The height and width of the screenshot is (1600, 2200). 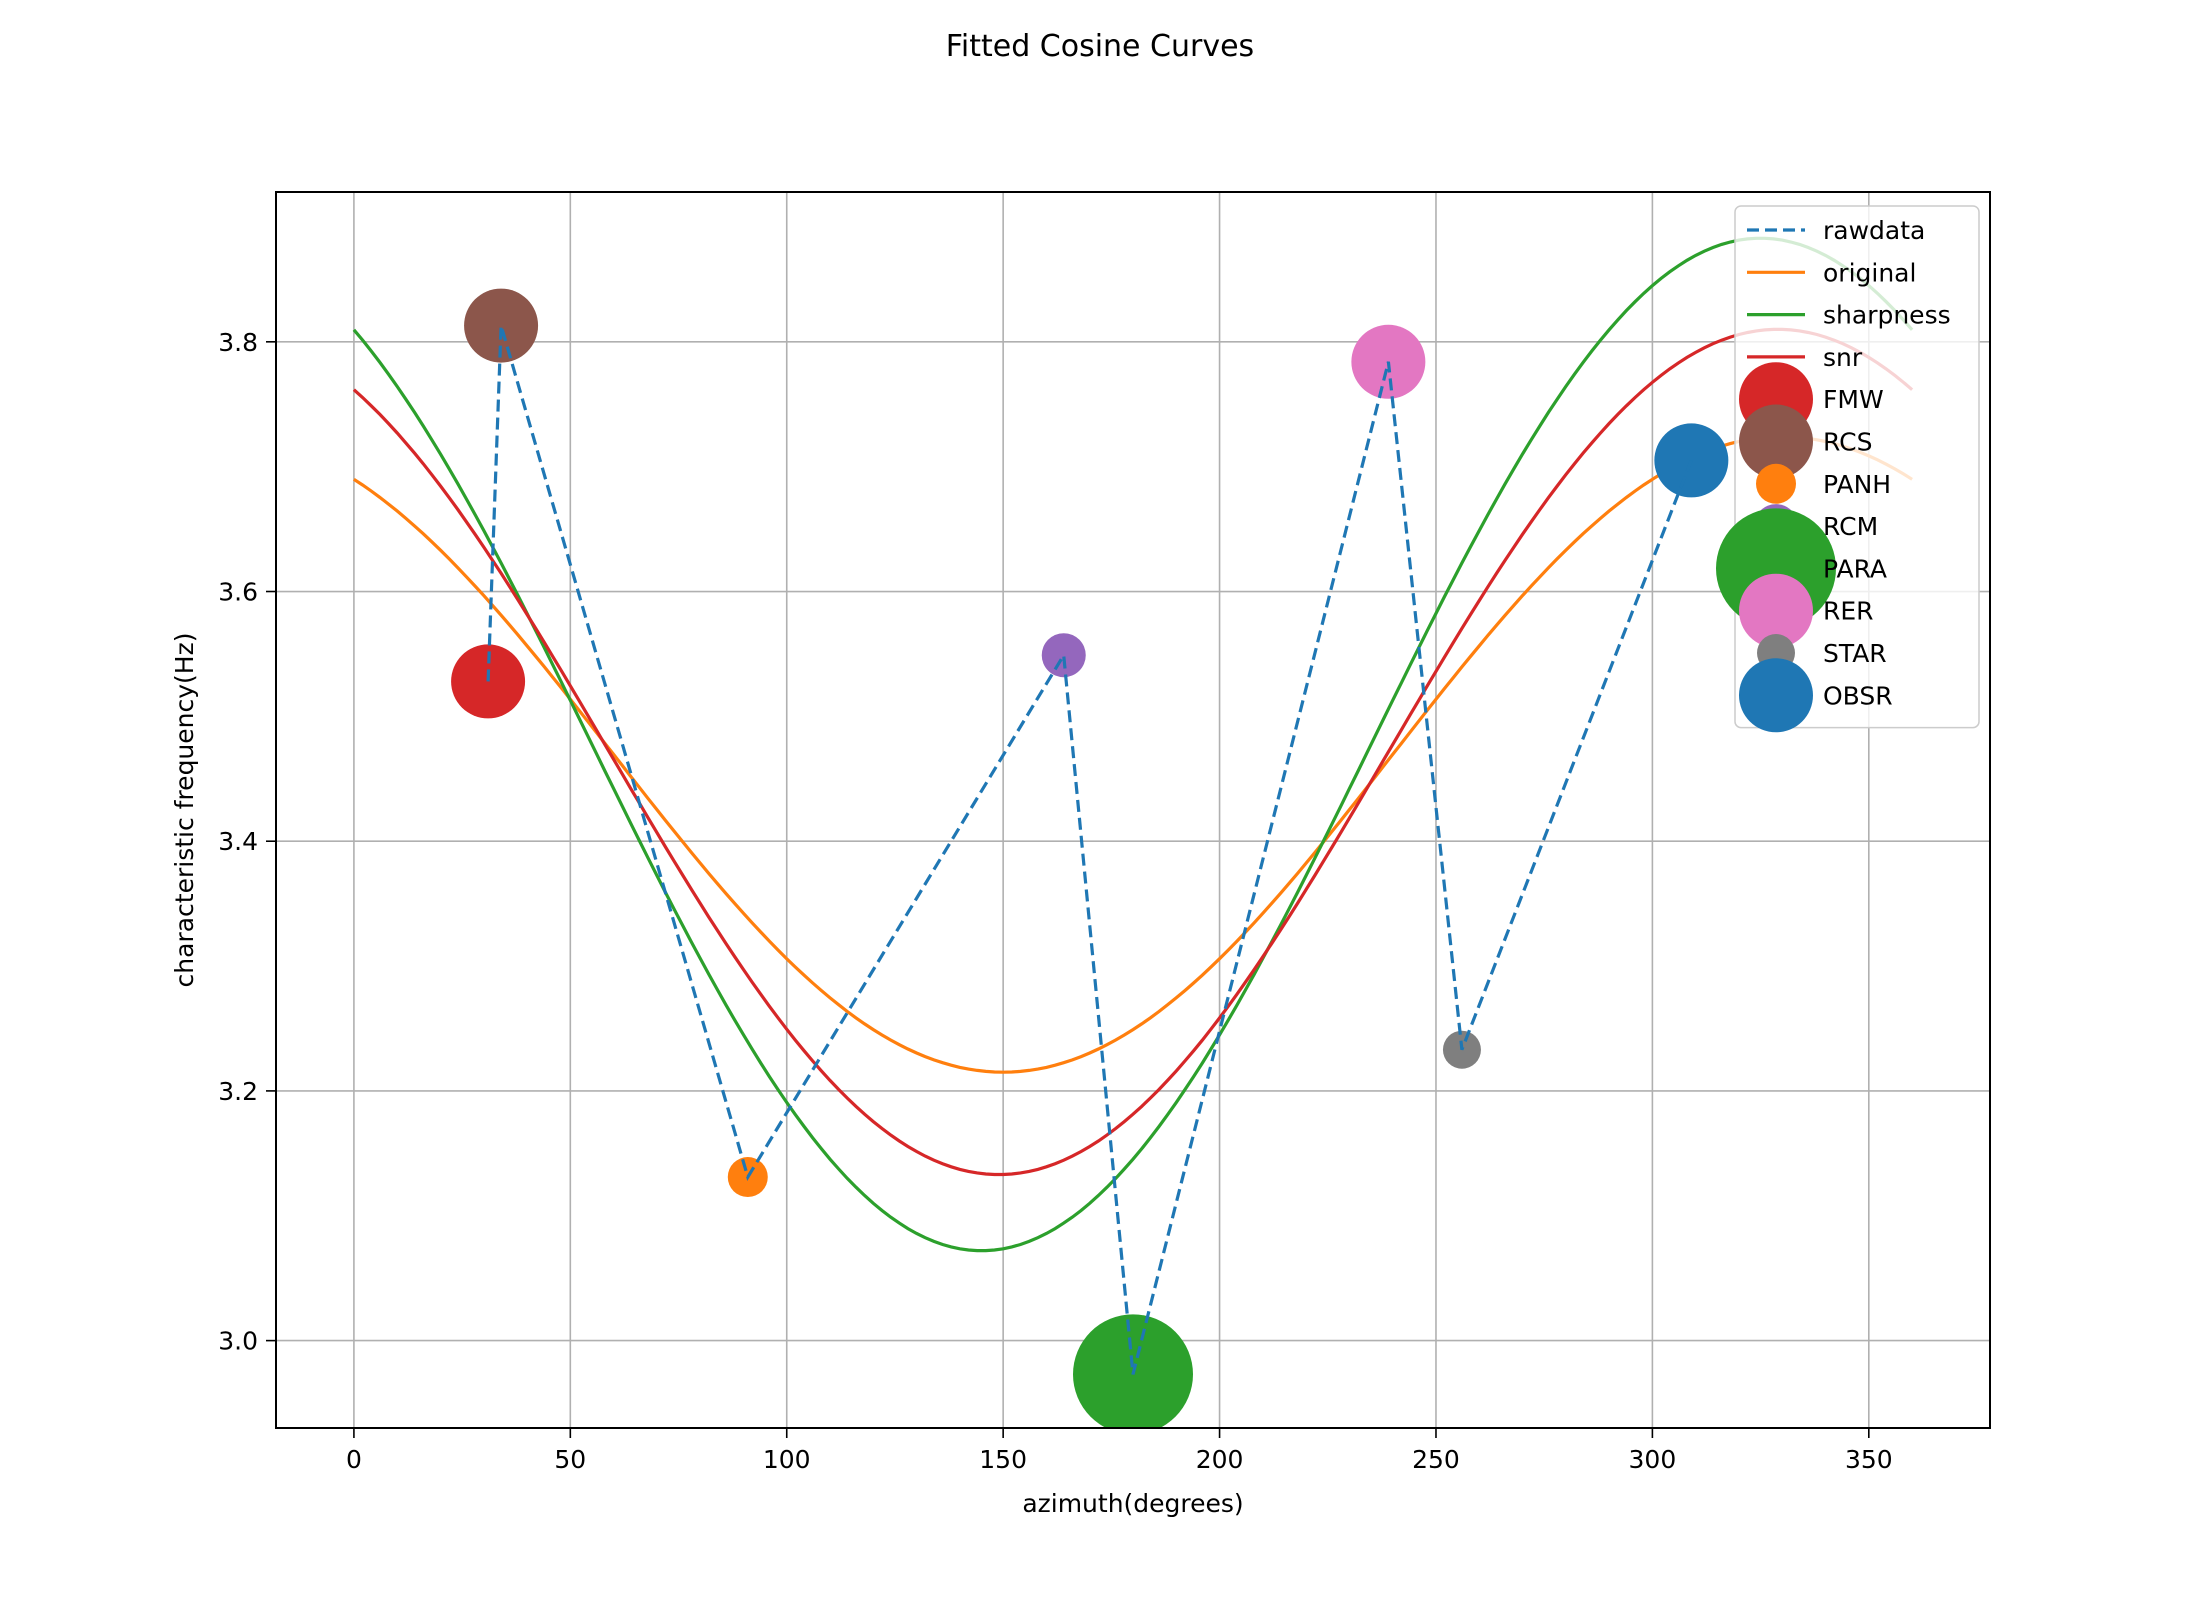 What do you see at coordinates (1776, 695) in the screenshot?
I see `legend-marker-obsr` at bounding box center [1776, 695].